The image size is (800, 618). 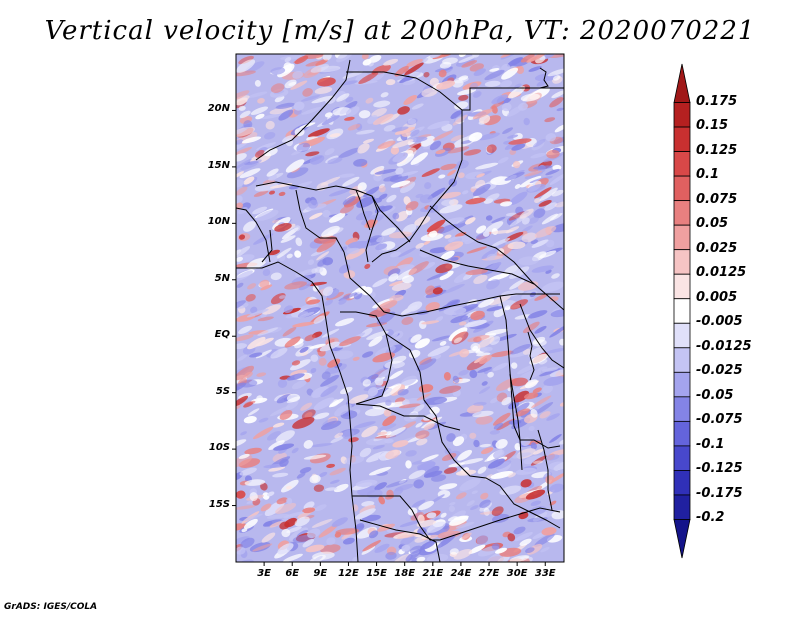 What do you see at coordinates (320, 573) in the screenshot?
I see `lon-label: 9E` at bounding box center [320, 573].